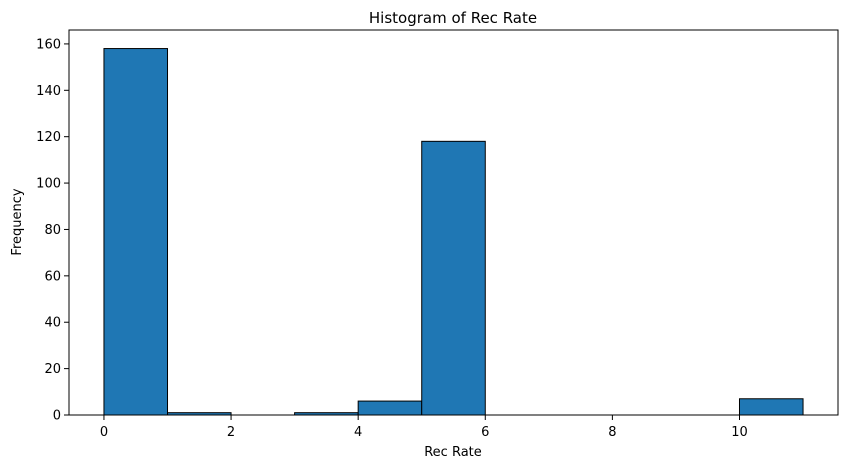 The height and width of the screenshot is (468, 850). Describe the element at coordinates (52, 230) in the screenshot. I see `y-tick-label: 80` at that location.